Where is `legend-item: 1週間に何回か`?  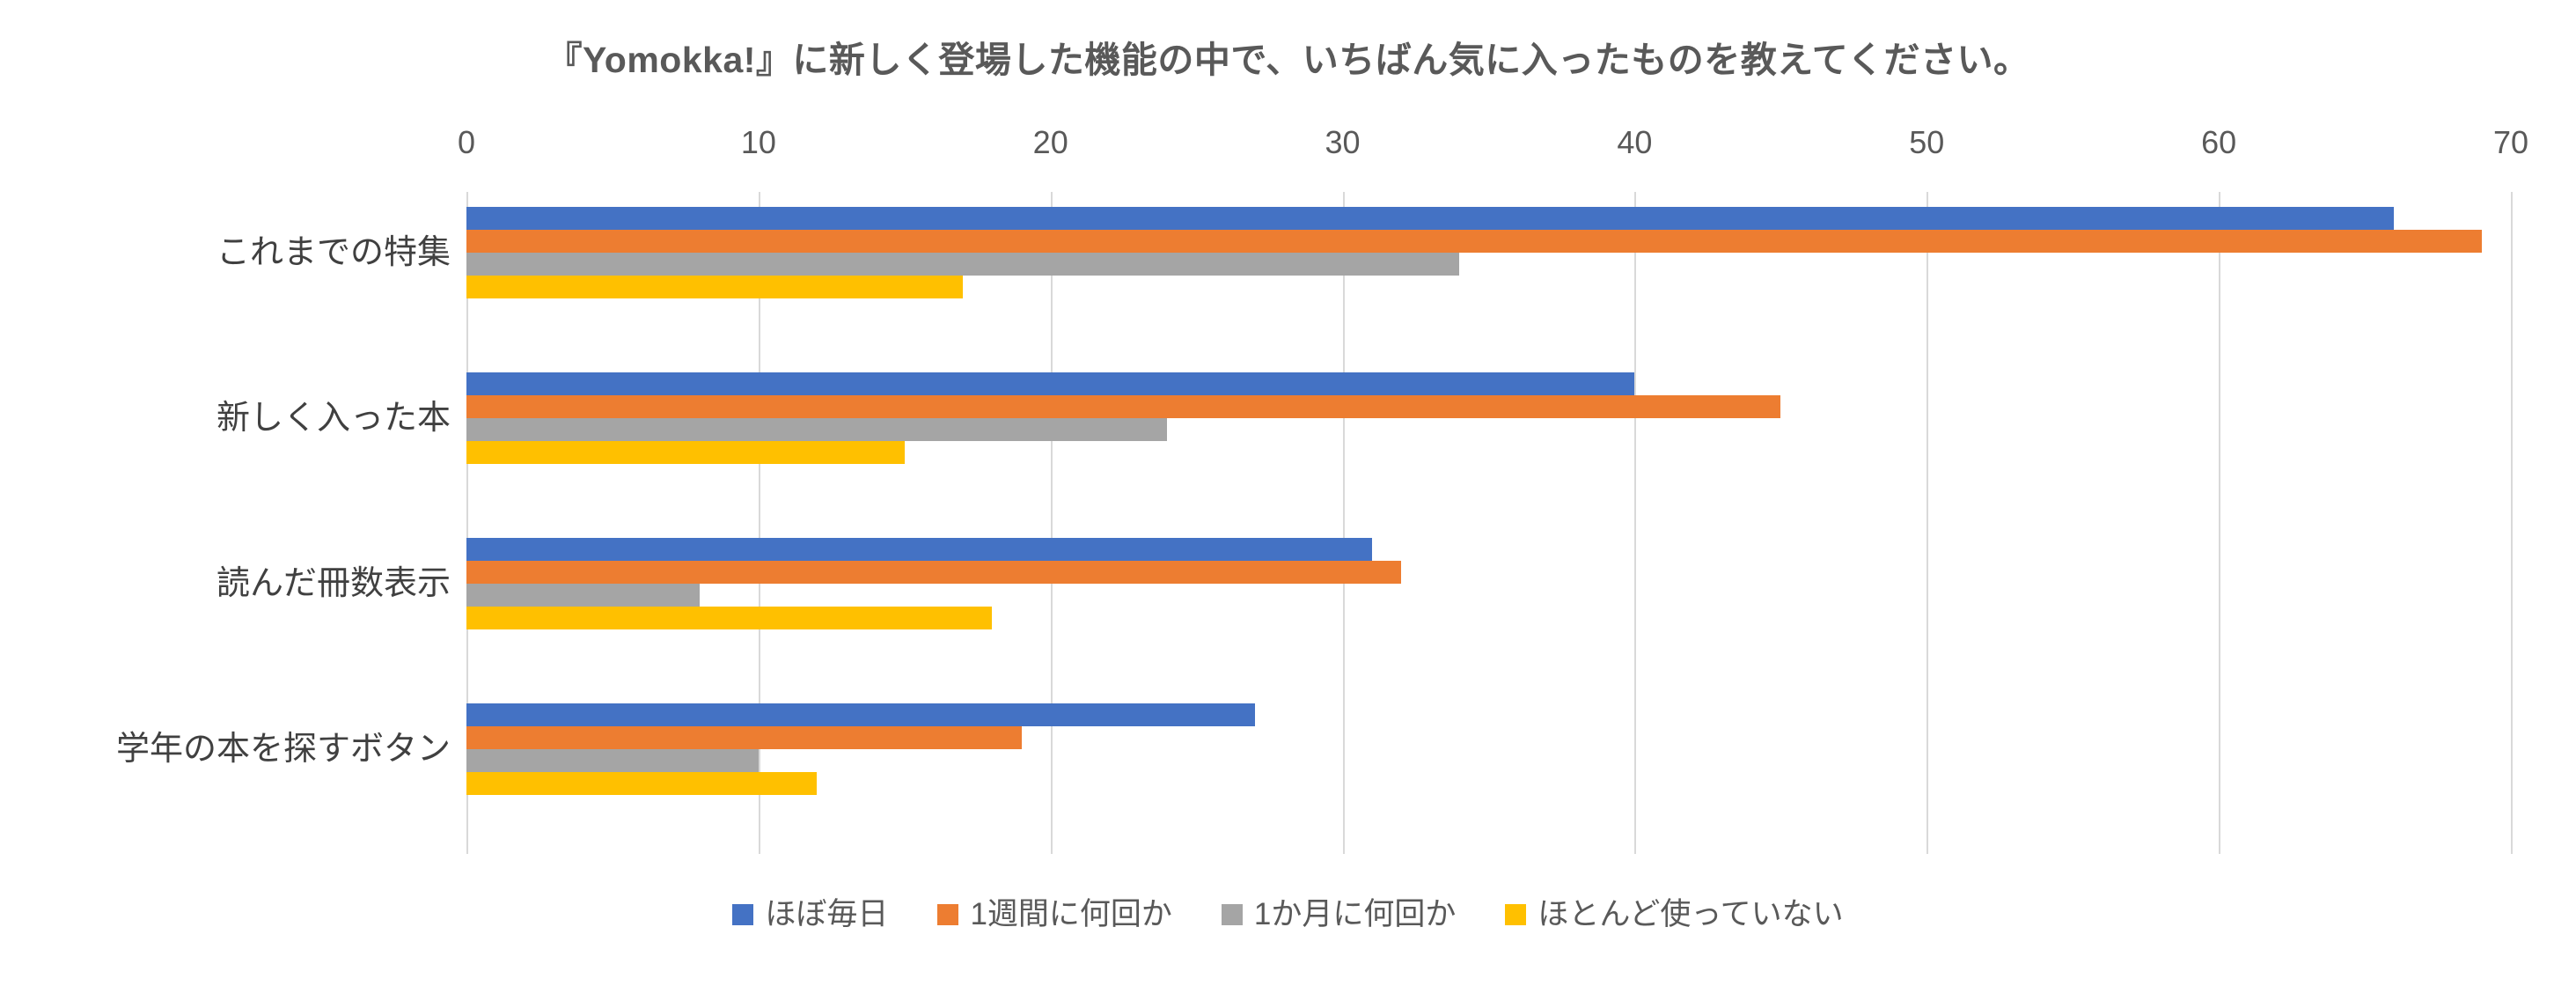 legend-item: 1週間に何回か is located at coordinates (1054, 914).